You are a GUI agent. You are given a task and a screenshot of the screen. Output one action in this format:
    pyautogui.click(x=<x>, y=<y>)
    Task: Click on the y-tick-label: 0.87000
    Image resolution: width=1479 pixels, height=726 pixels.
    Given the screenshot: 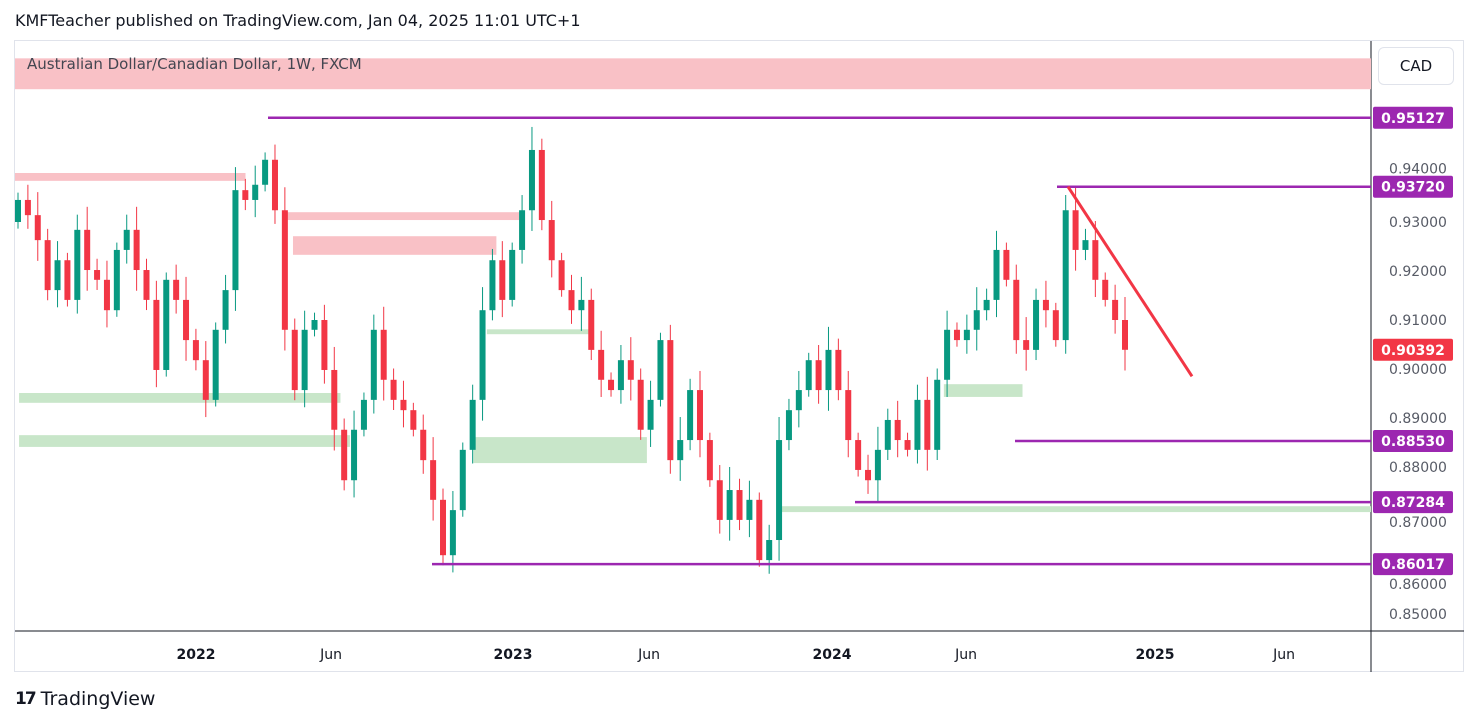 What is the action you would take?
    pyautogui.click(x=1418, y=523)
    